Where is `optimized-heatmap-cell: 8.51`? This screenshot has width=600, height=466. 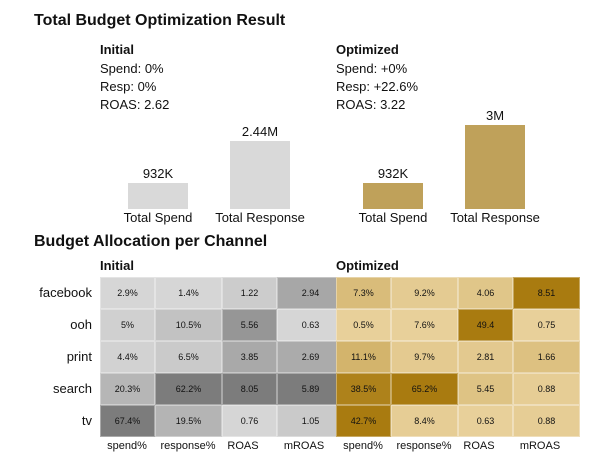
optimized-heatmap-cell: 8.51 is located at coordinates (546, 293).